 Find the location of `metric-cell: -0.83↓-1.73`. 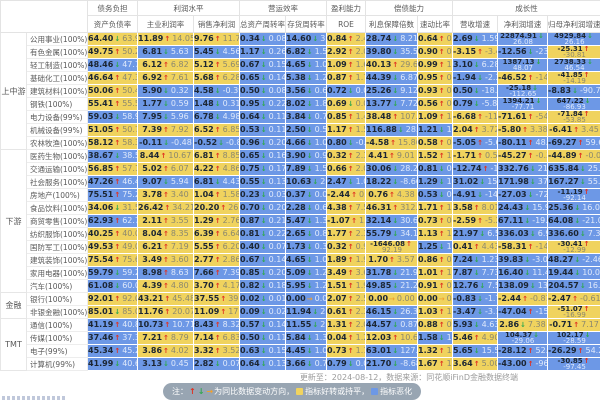

metric-cell: -0.83↓-1.73 is located at coordinates (475, 299).